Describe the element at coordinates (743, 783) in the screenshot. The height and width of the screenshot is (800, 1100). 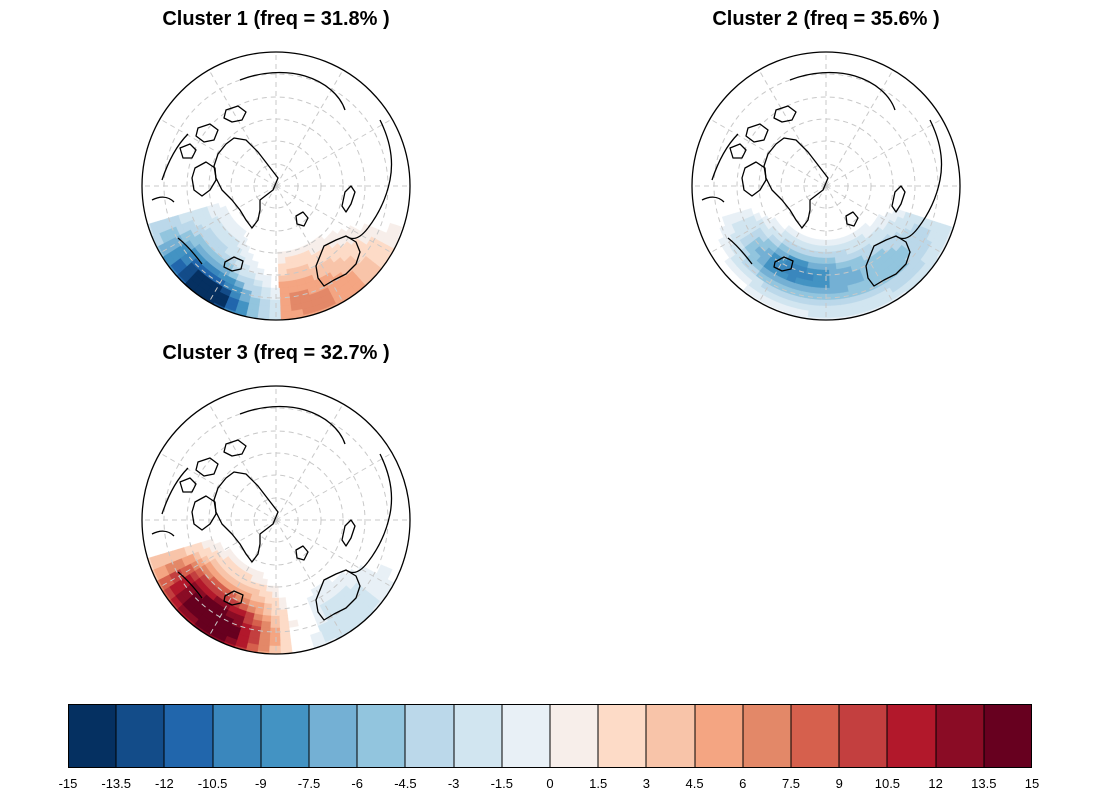
I see `colorbar-tick-label: 6` at that location.